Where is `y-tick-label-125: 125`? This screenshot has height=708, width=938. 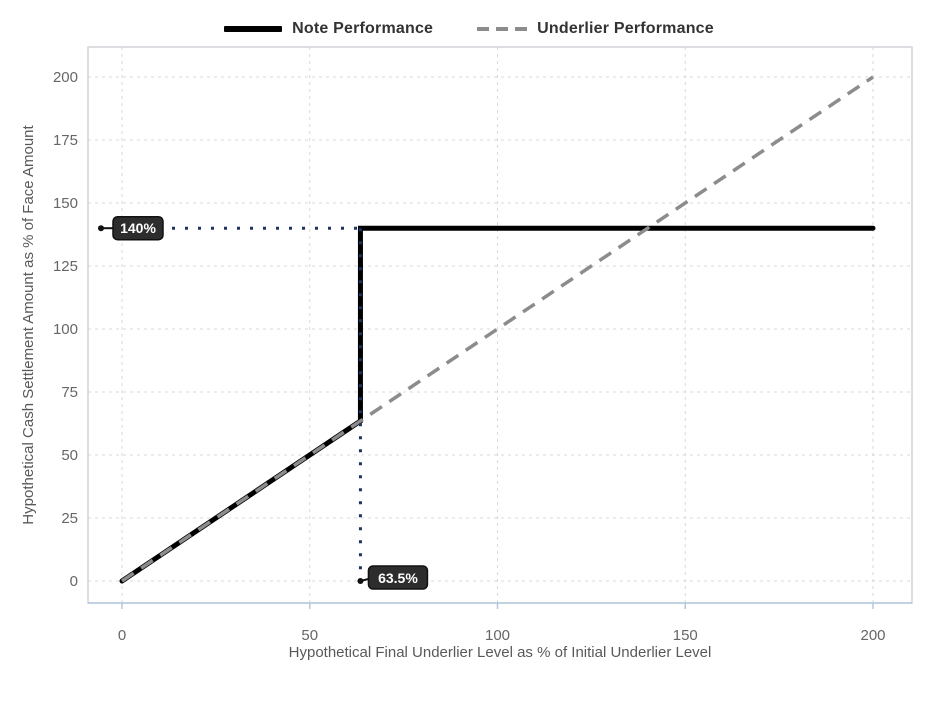 y-tick-label-125: 125 is located at coordinates (65, 266).